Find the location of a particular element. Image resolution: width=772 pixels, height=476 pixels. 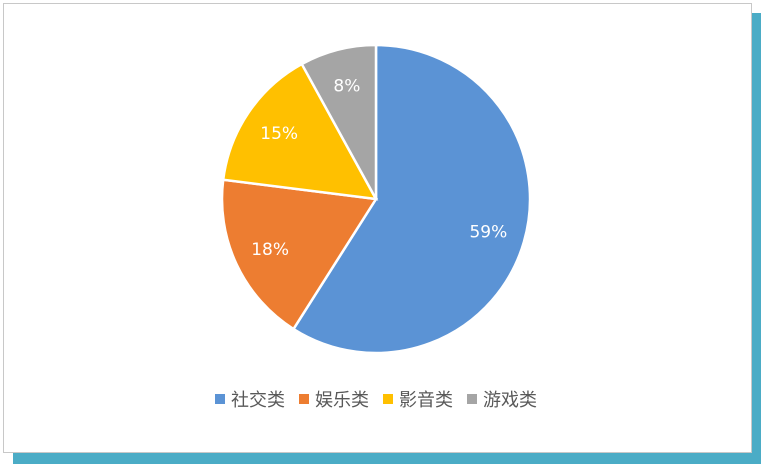

legend-item-0: 社交类 is located at coordinates (250, 399).